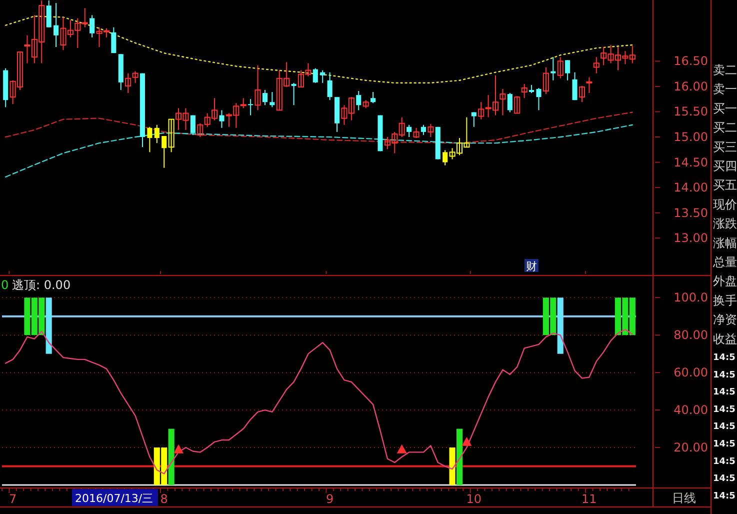 The height and width of the screenshot is (514, 737). Describe the element at coordinates (691, 86) in the screenshot. I see `y-tick-label: 16.00` at that location.